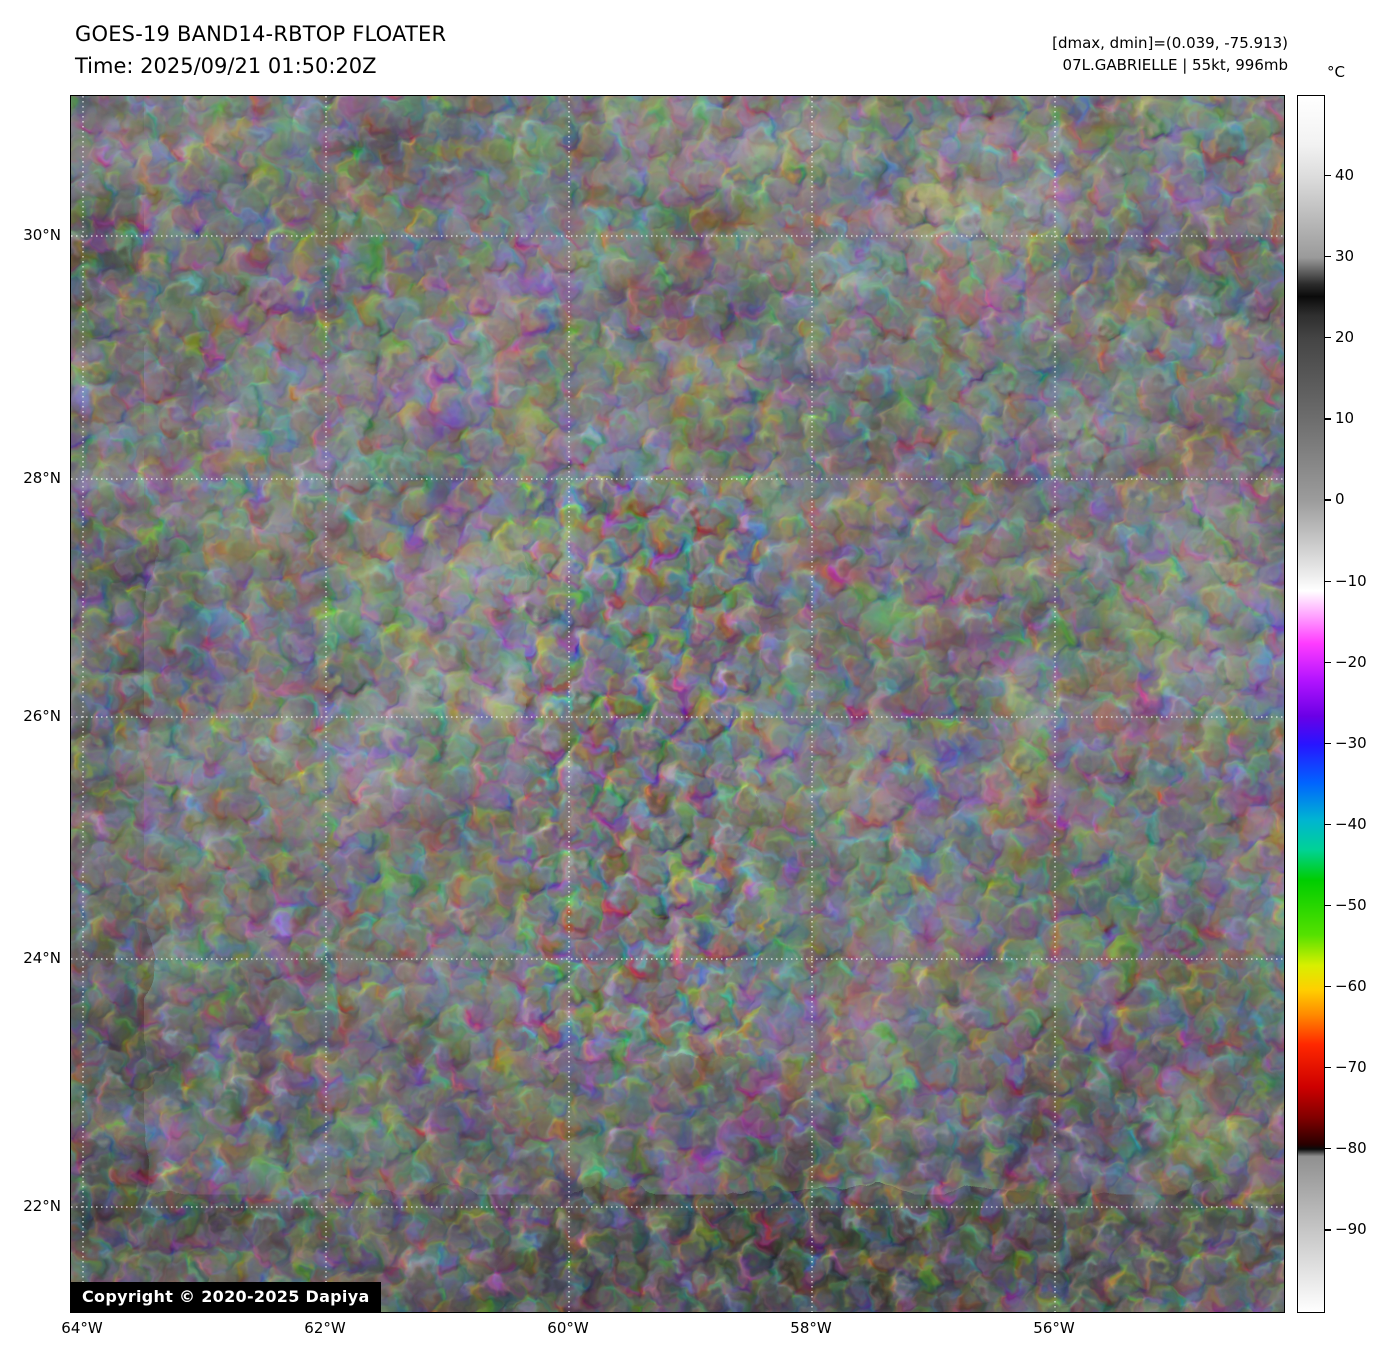 Image resolution: width=1390 pixels, height=1359 pixels. What do you see at coordinates (42, 958) in the screenshot?
I see `lat-tick-label: 24°N` at bounding box center [42, 958].